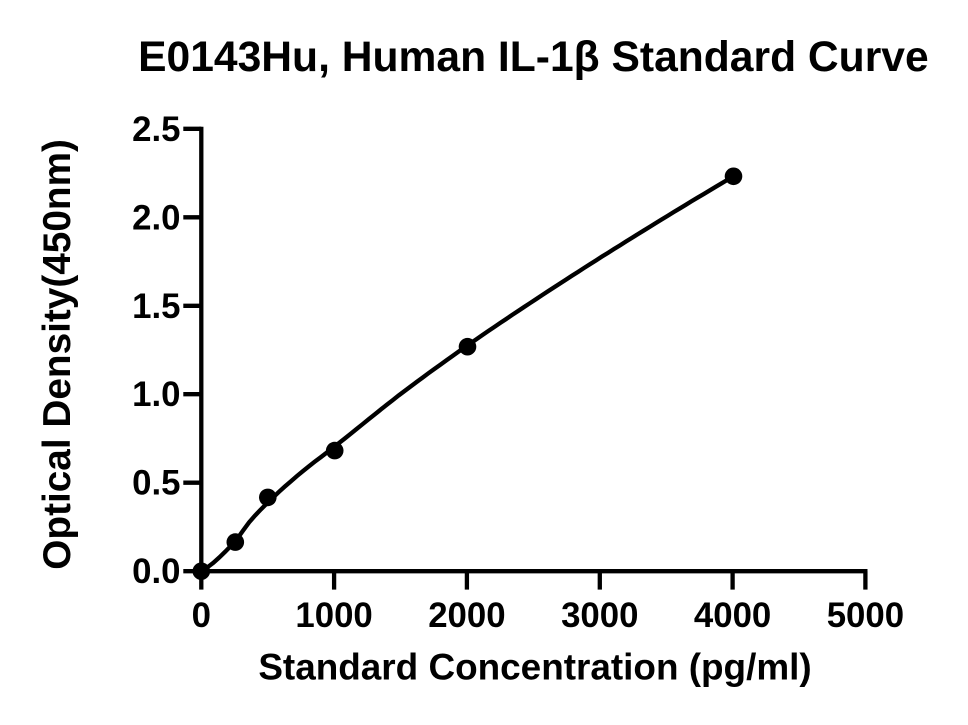 This screenshot has height=725, width=968. Describe the element at coordinates (57, 354) in the screenshot. I see `svg-text: Optical Density(450nm)` at that location.